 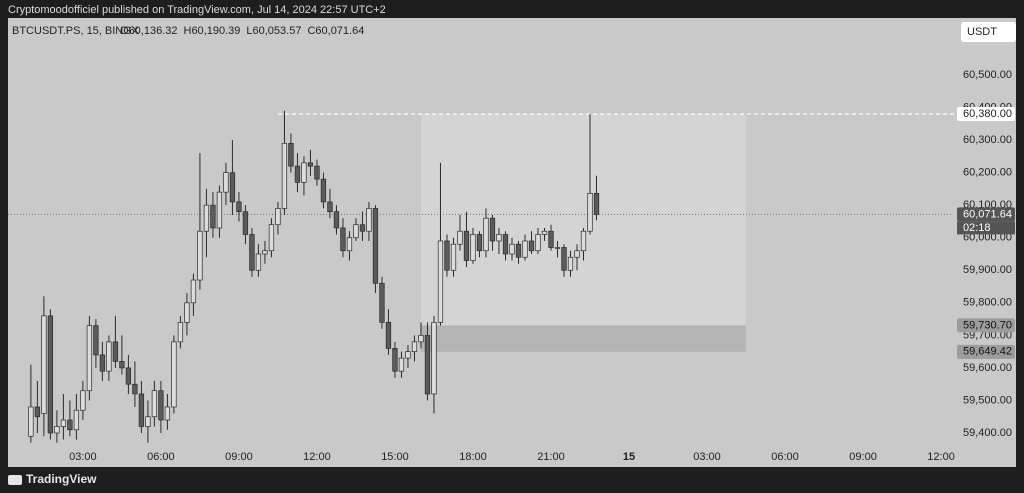 I want to click on footer-text: TradingView, so click(x=61, y=479).